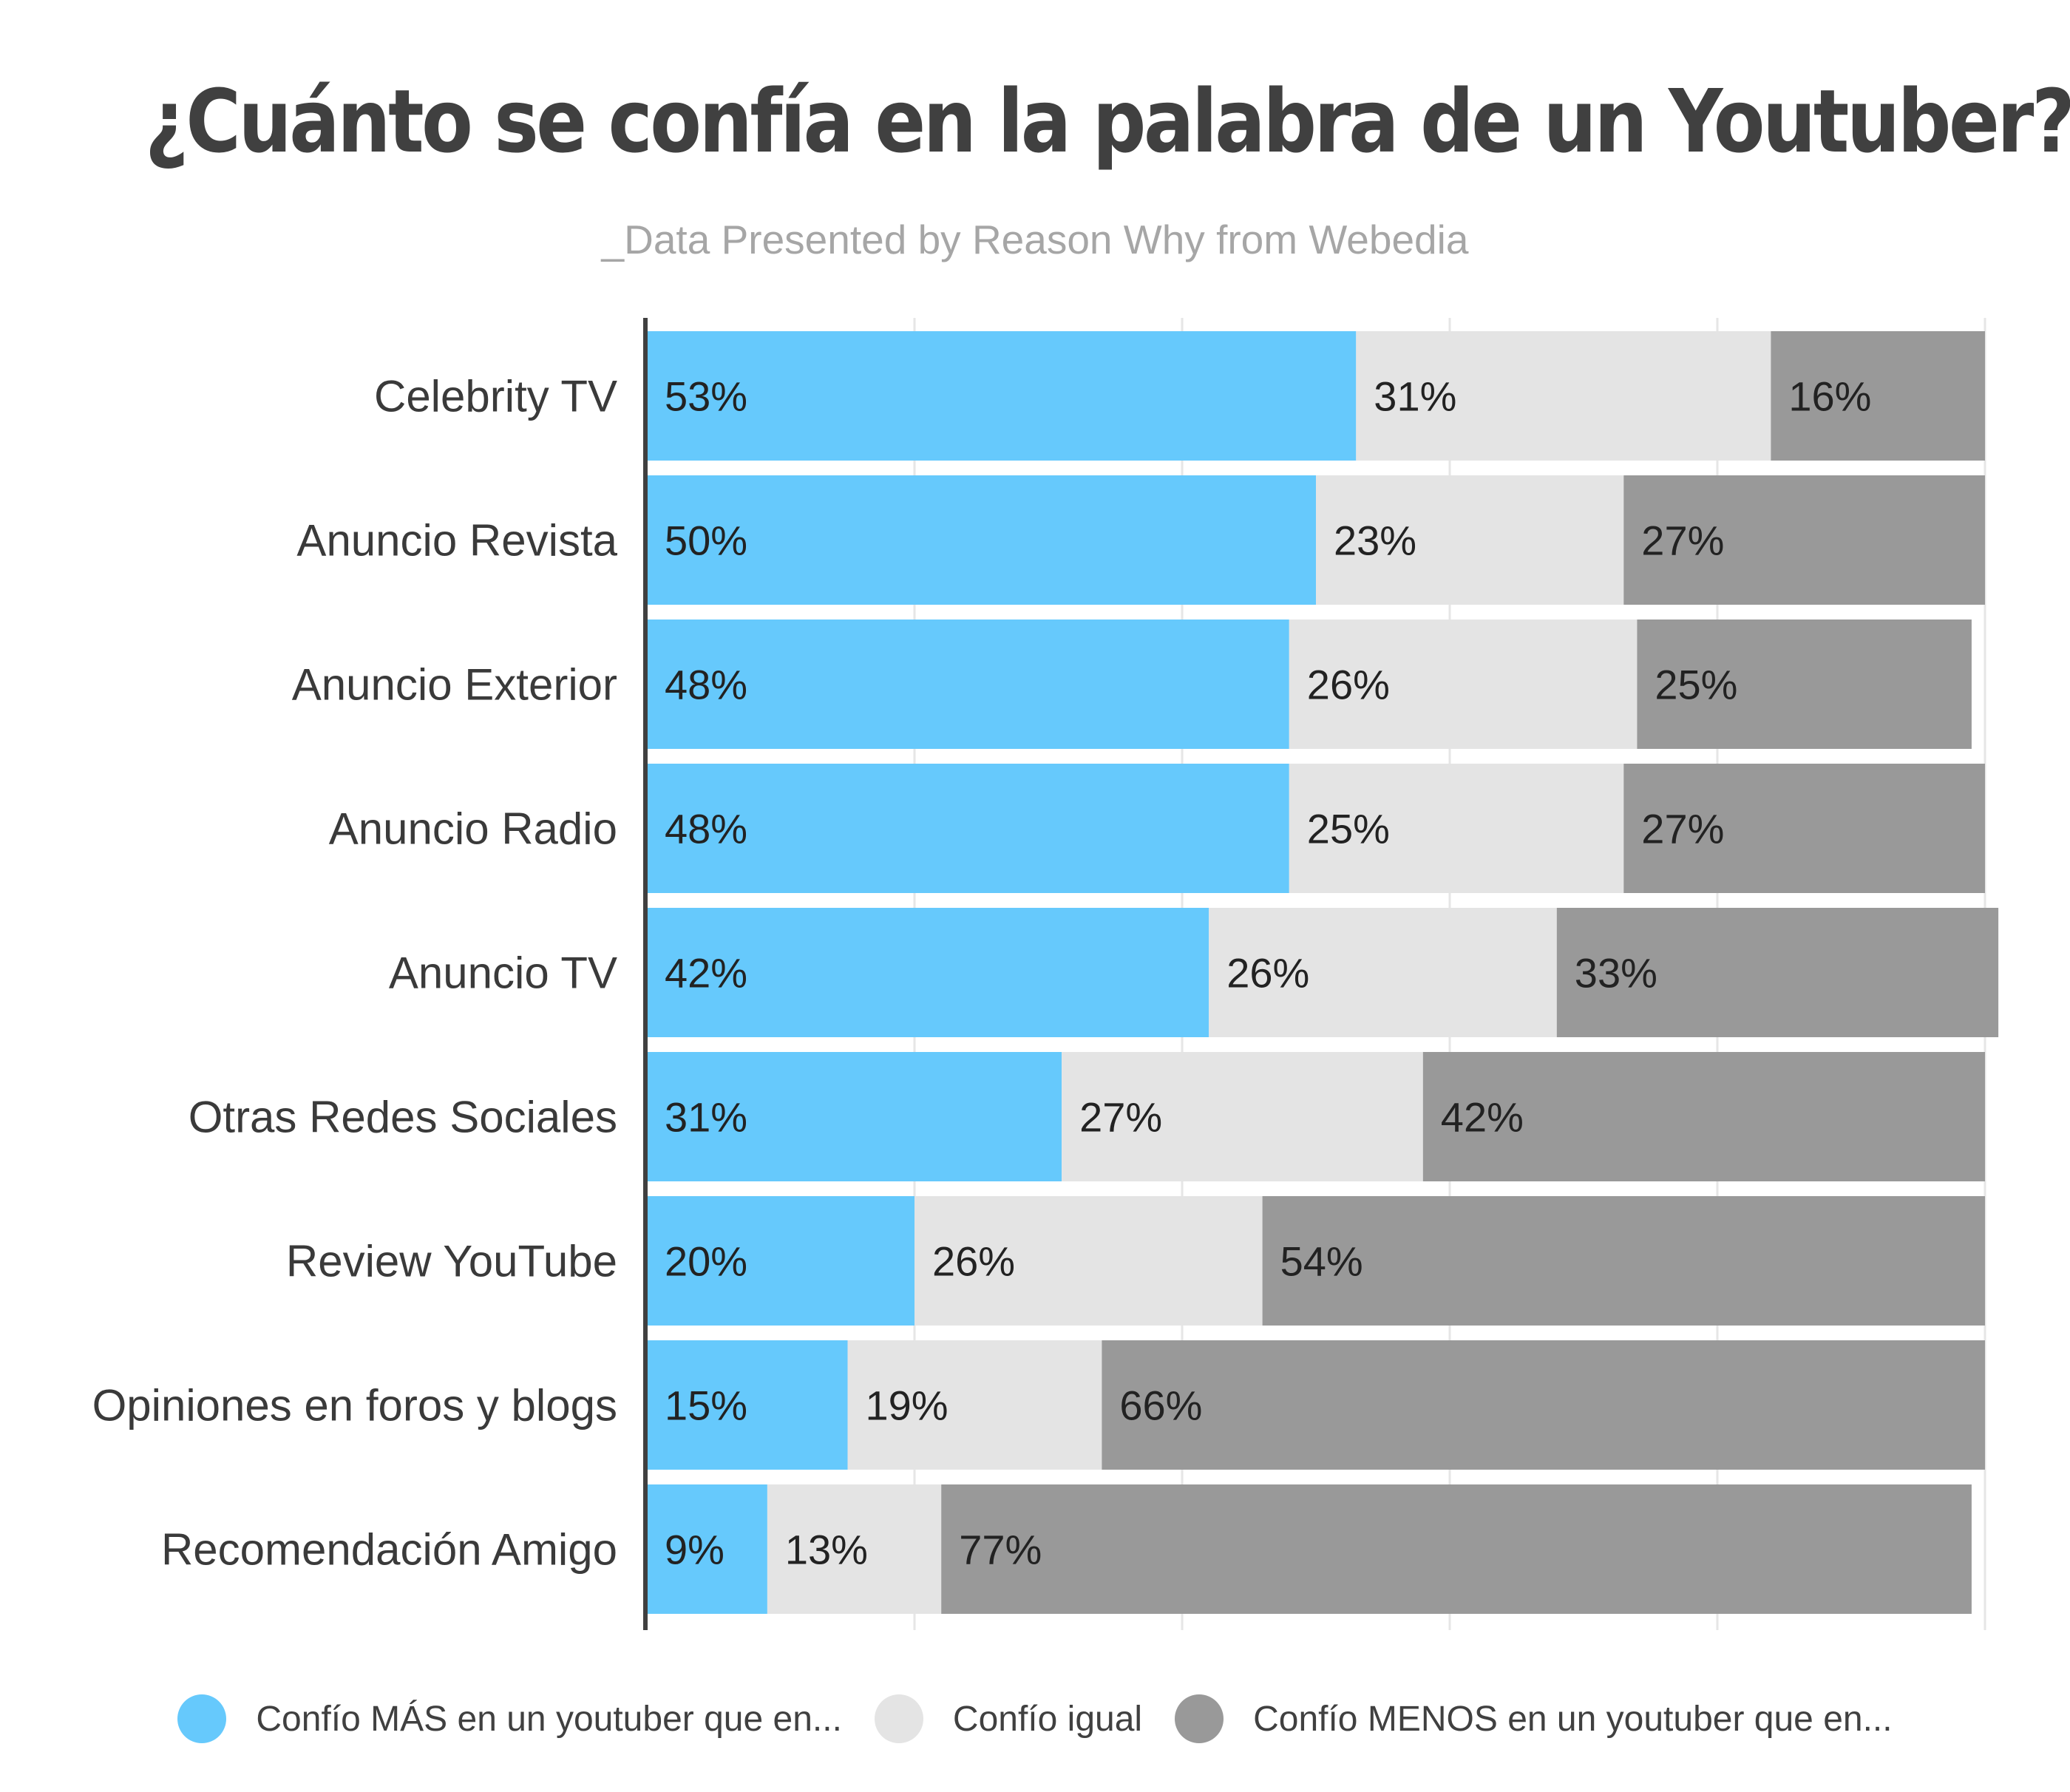 The image size is (2070, 1792). What do you see at coordinates (1375, 540) in the screenshot?
I see `value-label: 23%` at bounding box center [1375, 540].